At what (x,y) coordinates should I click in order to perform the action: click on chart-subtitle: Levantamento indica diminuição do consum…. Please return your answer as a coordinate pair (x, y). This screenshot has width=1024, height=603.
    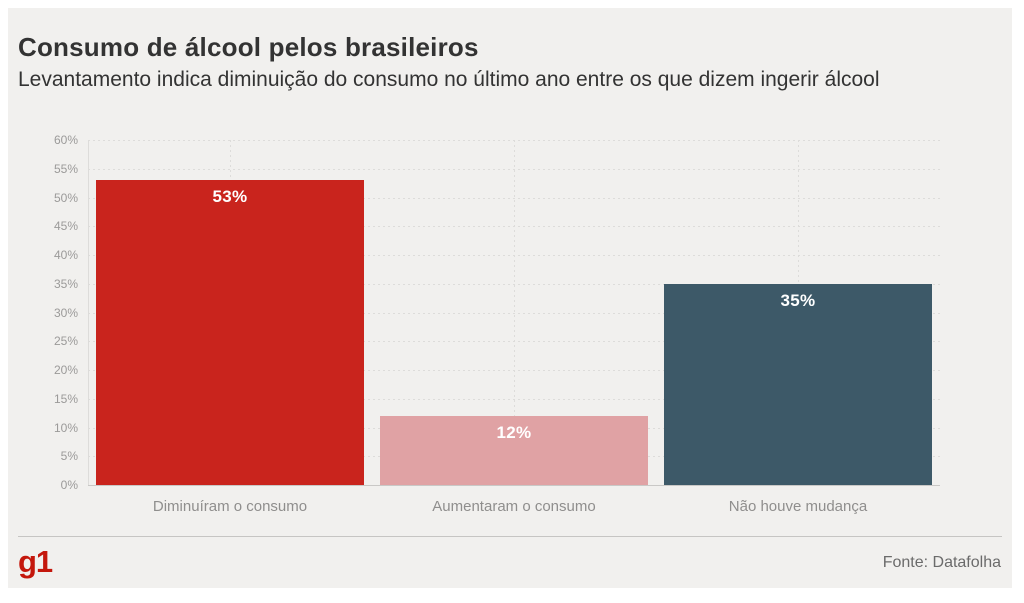
    Looking at the image, I should click on (449, 79).